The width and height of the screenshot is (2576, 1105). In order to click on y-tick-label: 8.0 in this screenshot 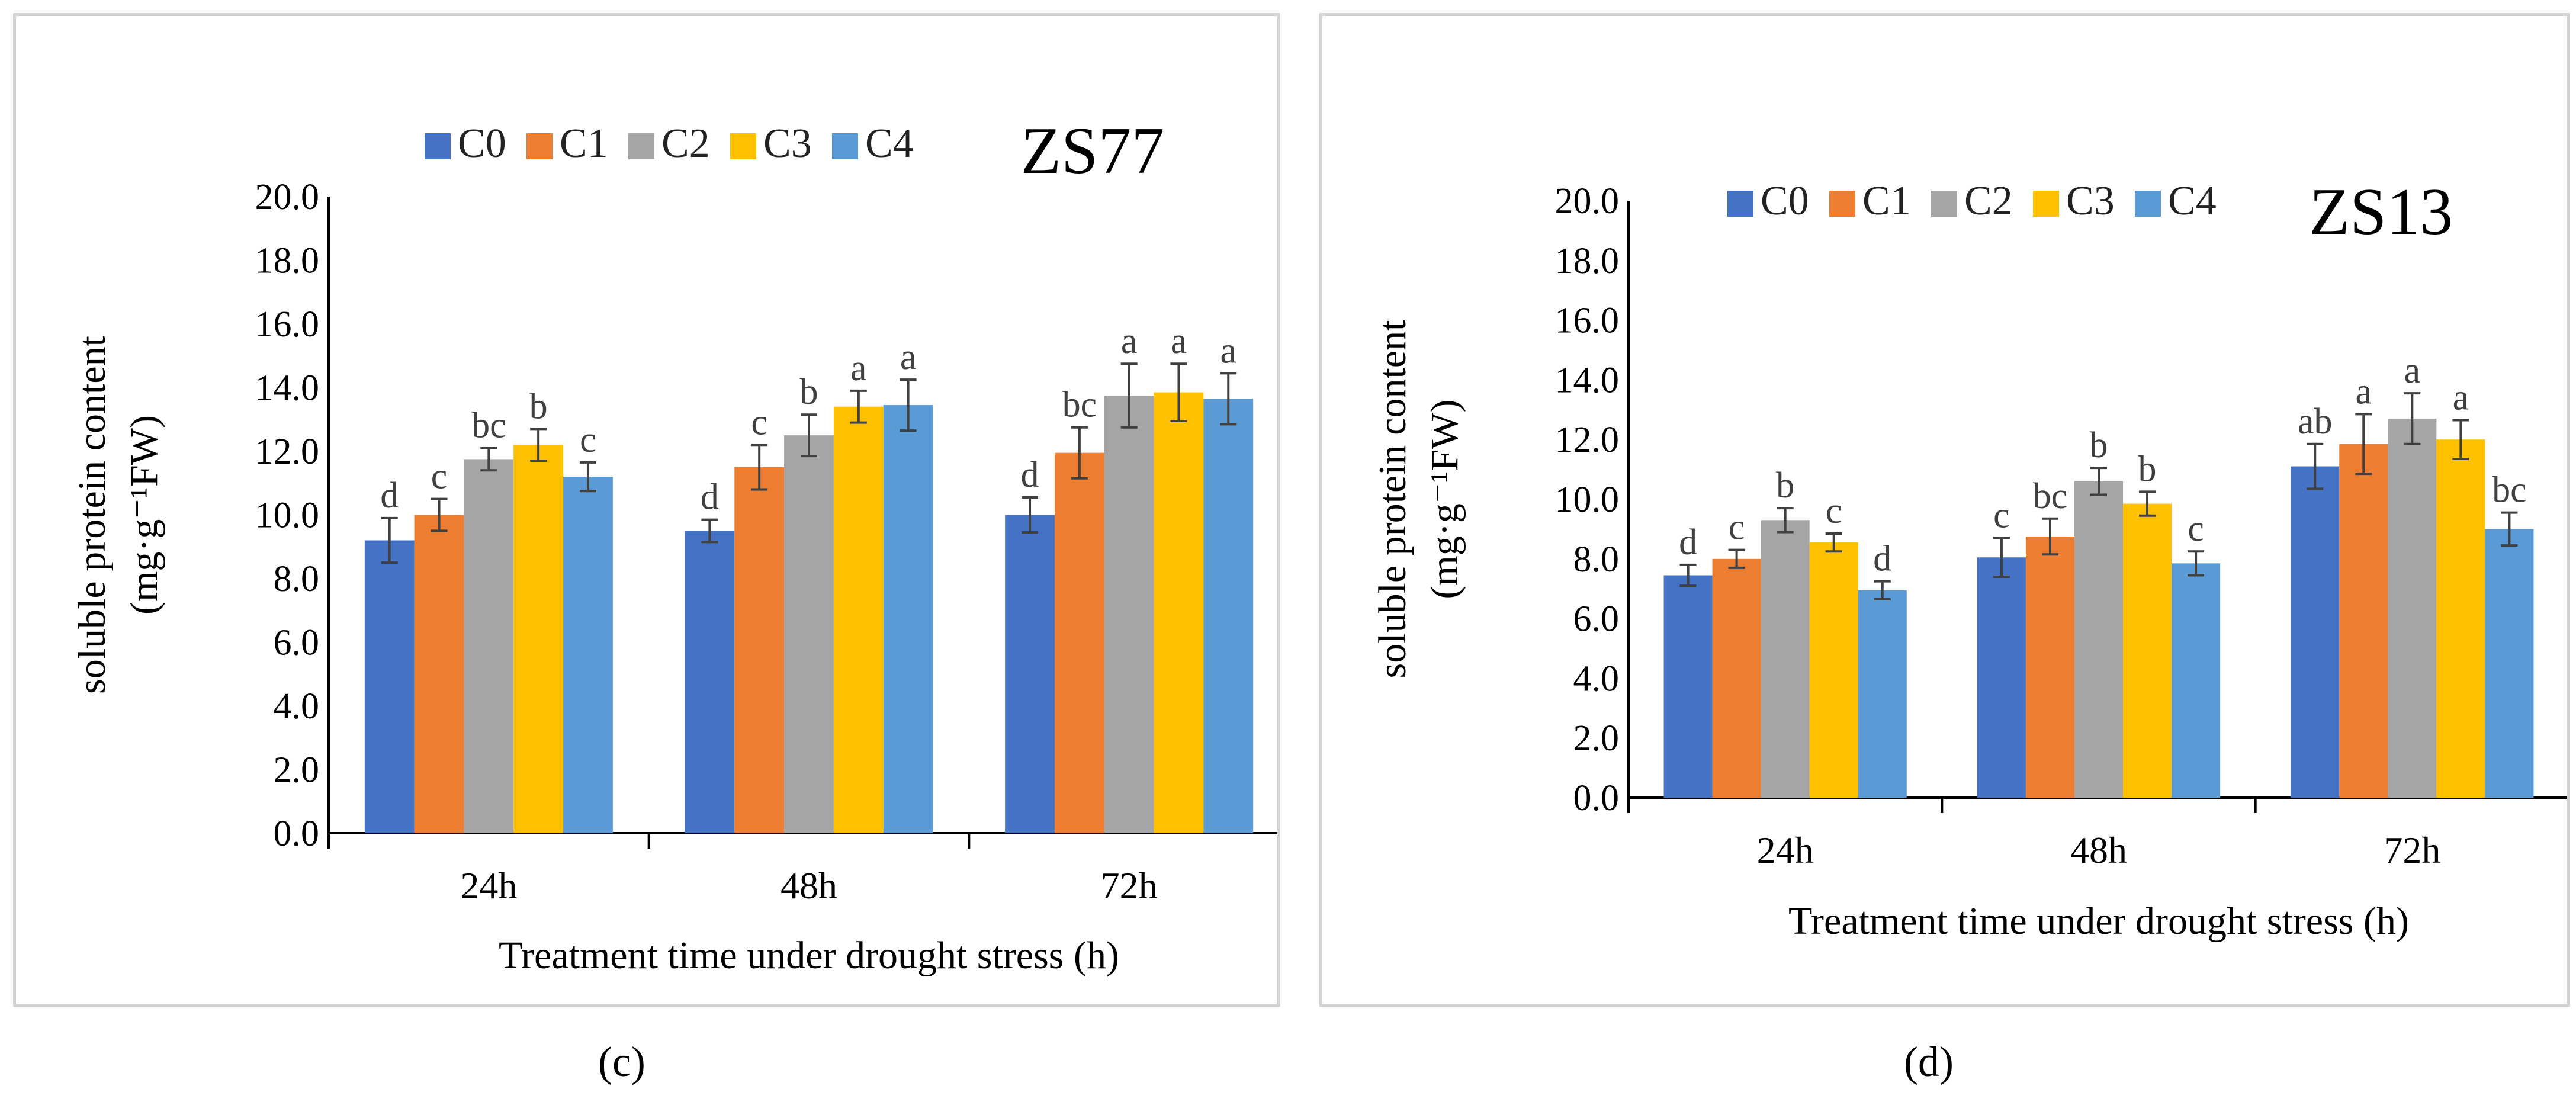, I will do `click(1596, 559)`.